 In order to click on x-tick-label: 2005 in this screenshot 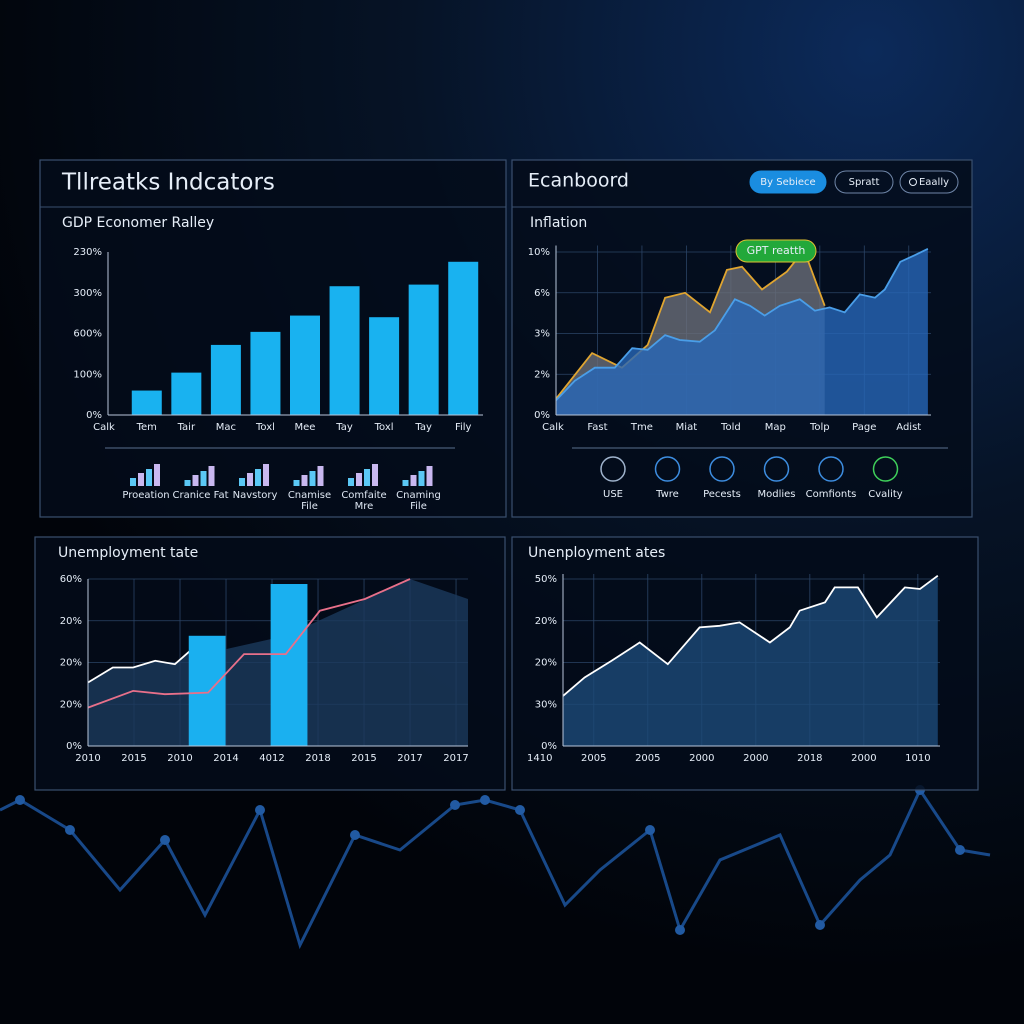, I will do `click(647, 758)`.